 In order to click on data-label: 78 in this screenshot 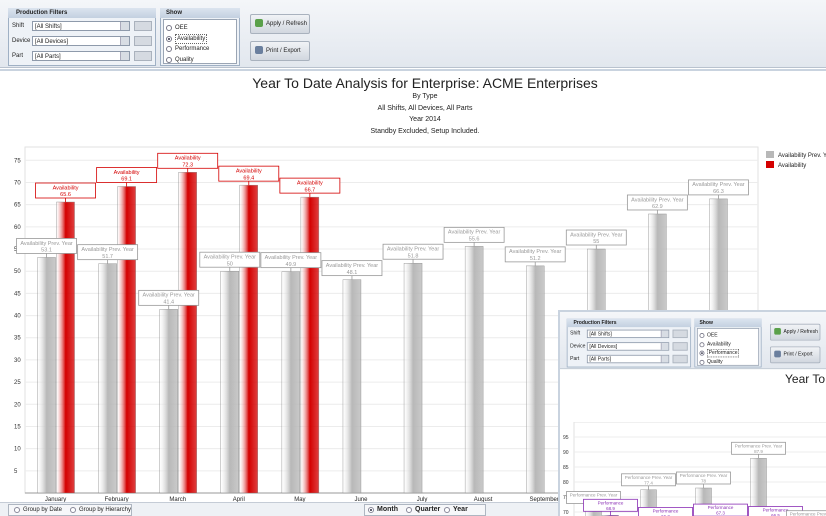, I will do `click(704, 481)`.